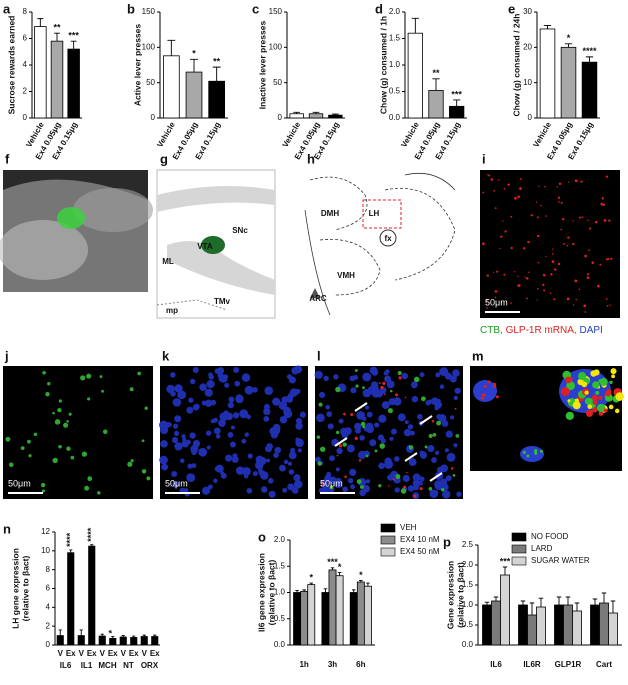  Describe the element at coordinates (382, 214) in the screenshot. I see `lh-box` at that location.